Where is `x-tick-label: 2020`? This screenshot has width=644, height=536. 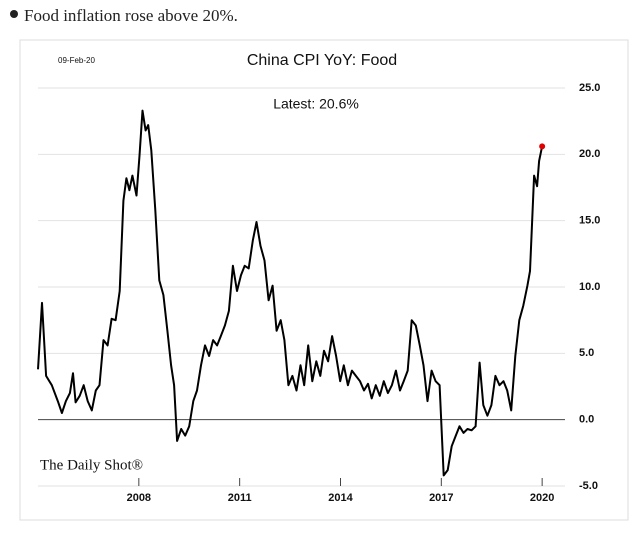
x-tick-label: 2020 is located at coordinates (542, 498).